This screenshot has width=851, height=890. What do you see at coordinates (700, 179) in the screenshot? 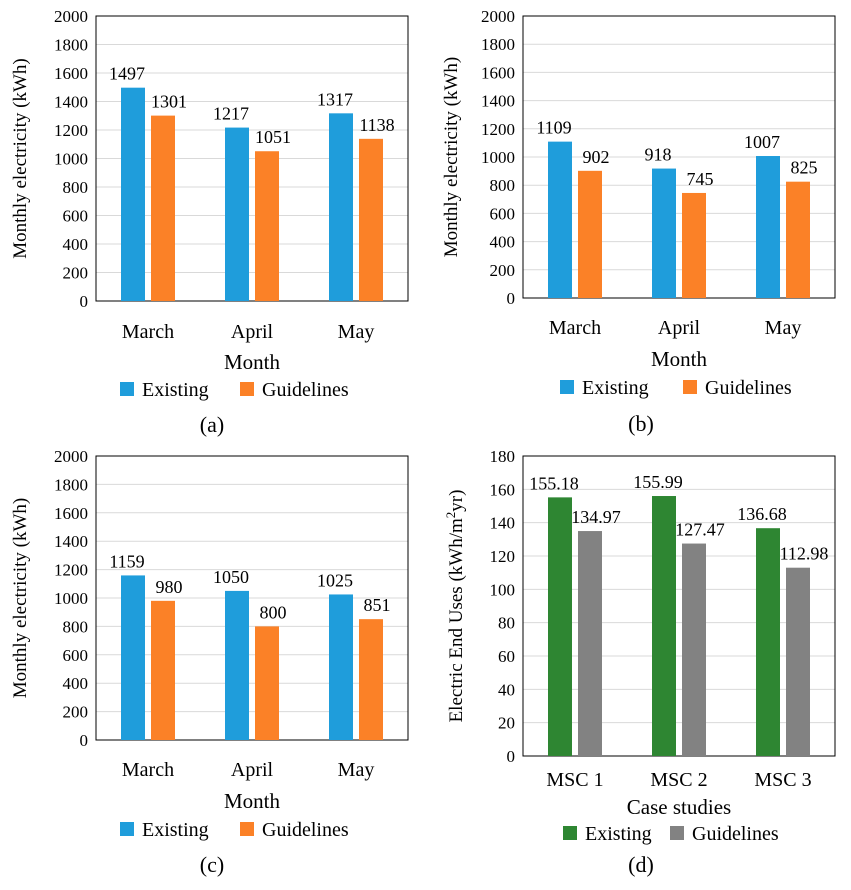
I see `data-label-guidelines-2: 745` at bounding box center [700, 179].